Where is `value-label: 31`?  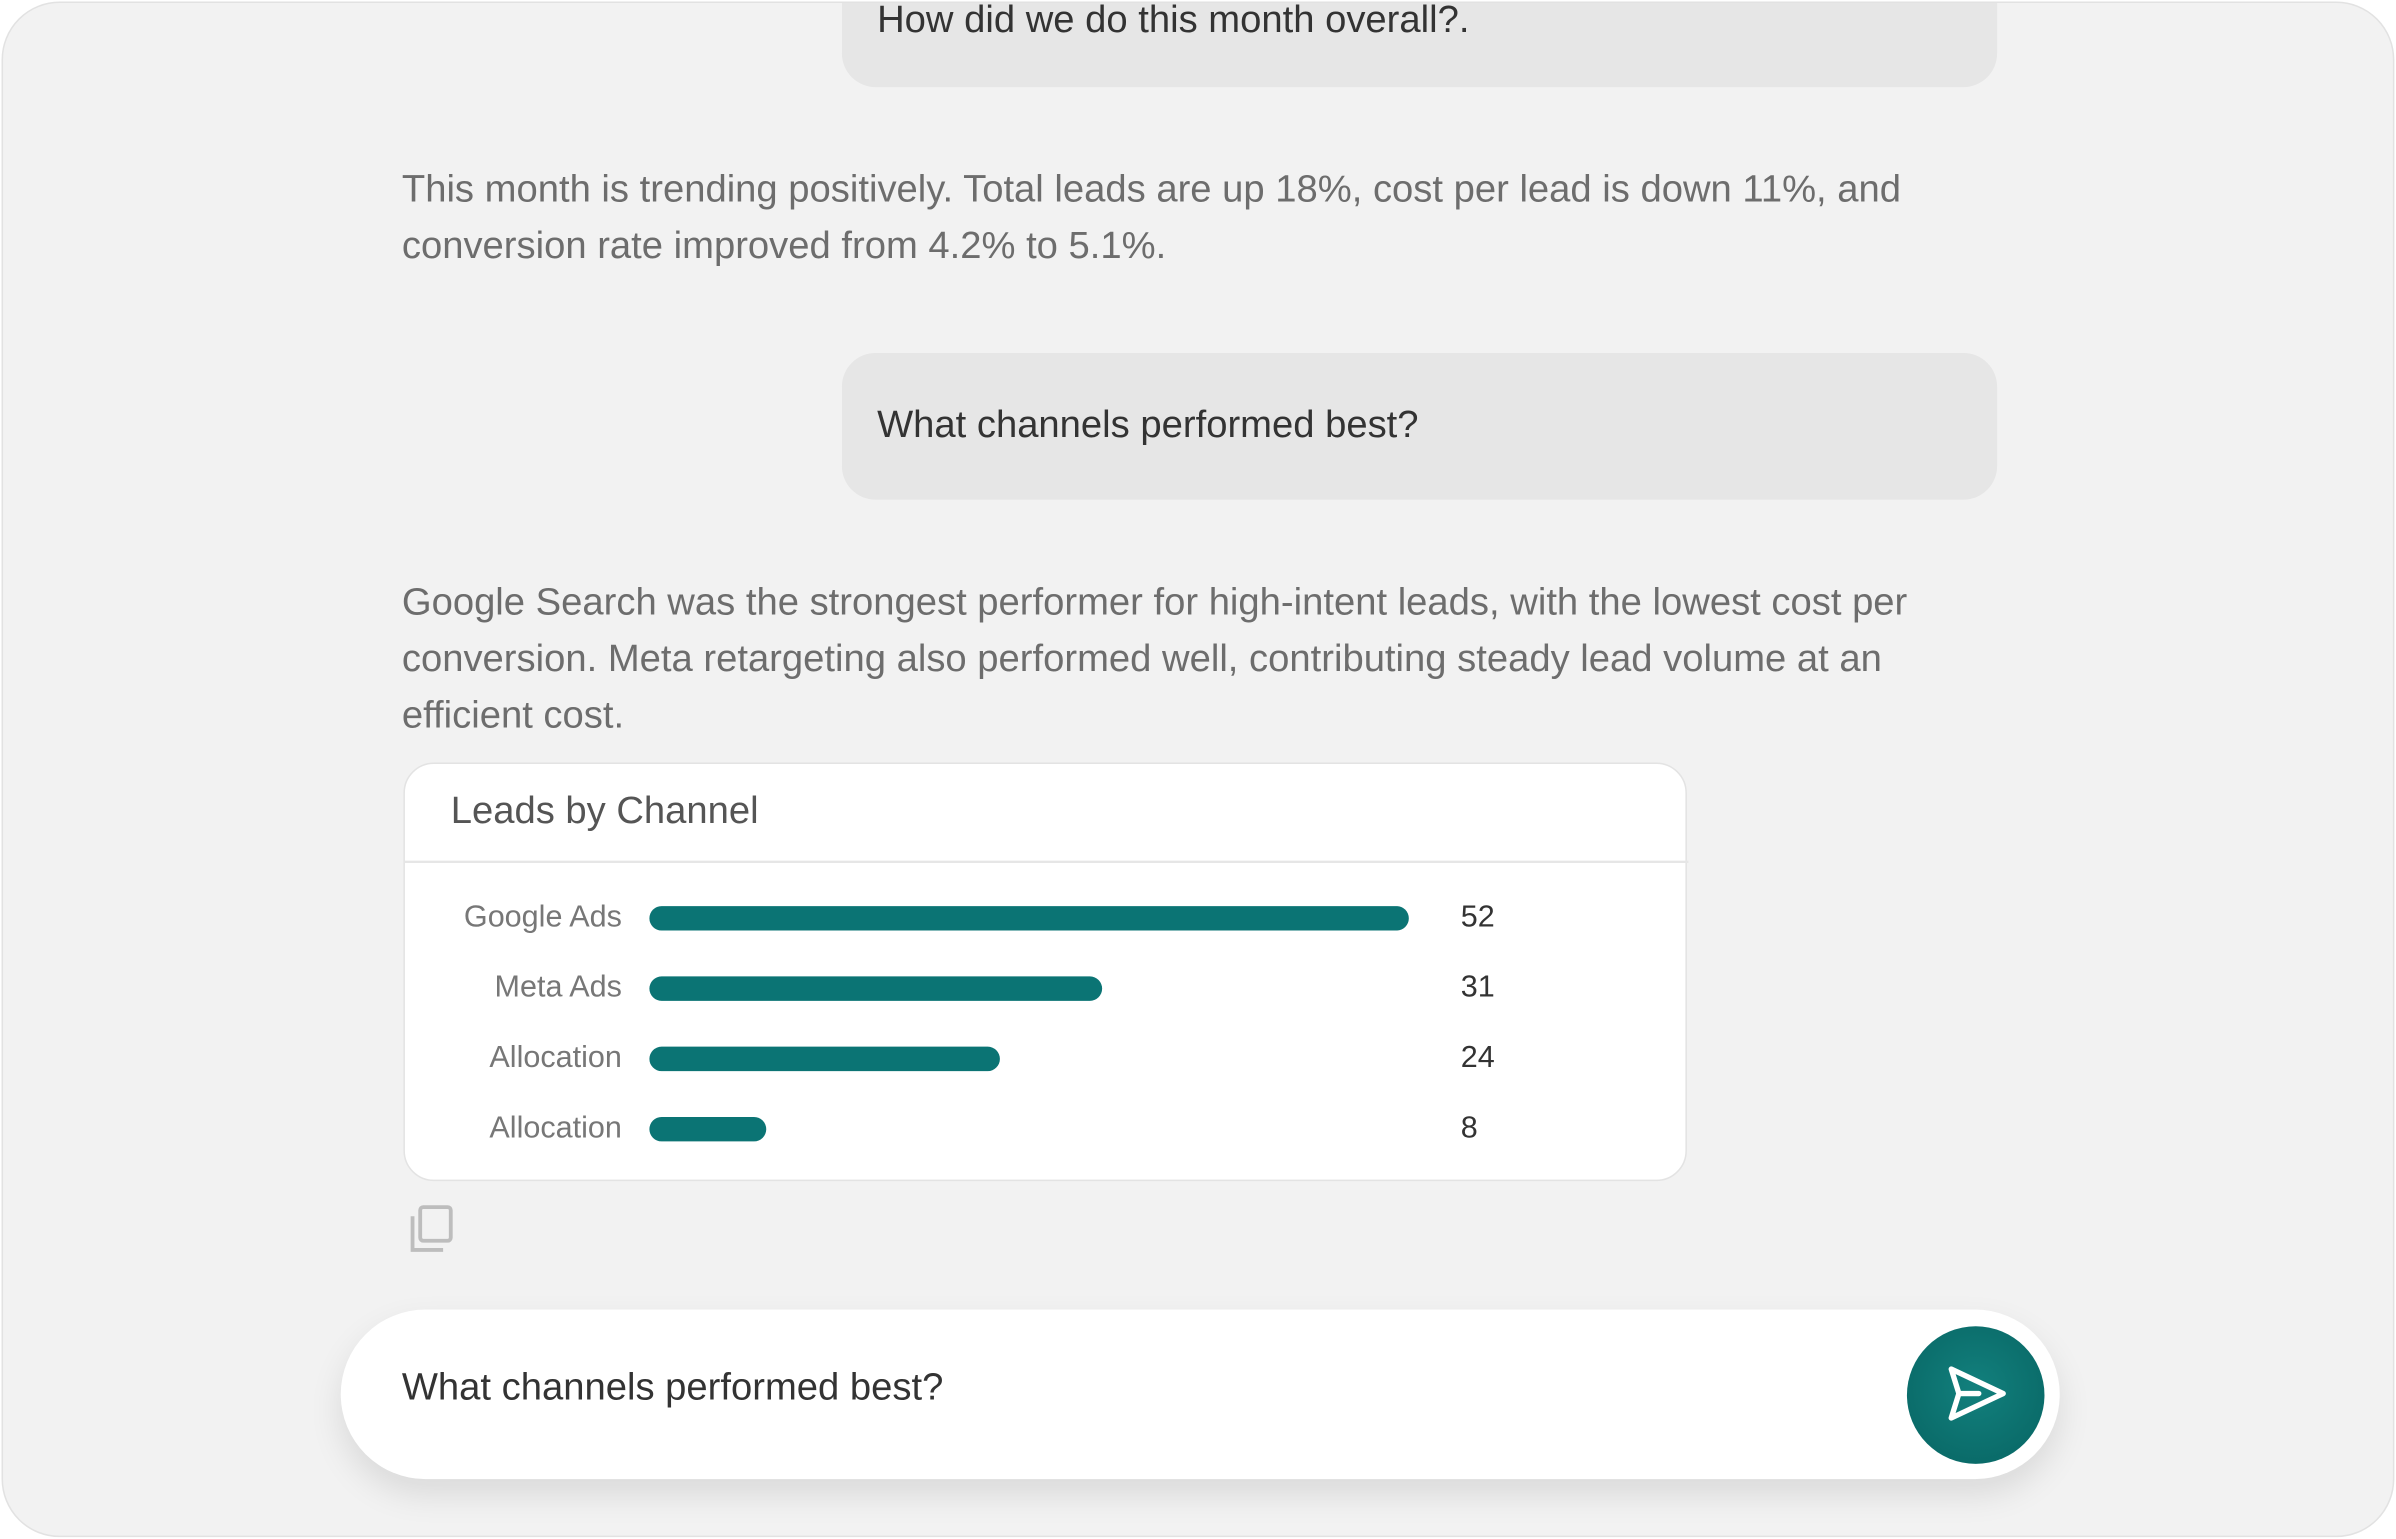
value-label: 31 is located at coordinates (1478, 987).